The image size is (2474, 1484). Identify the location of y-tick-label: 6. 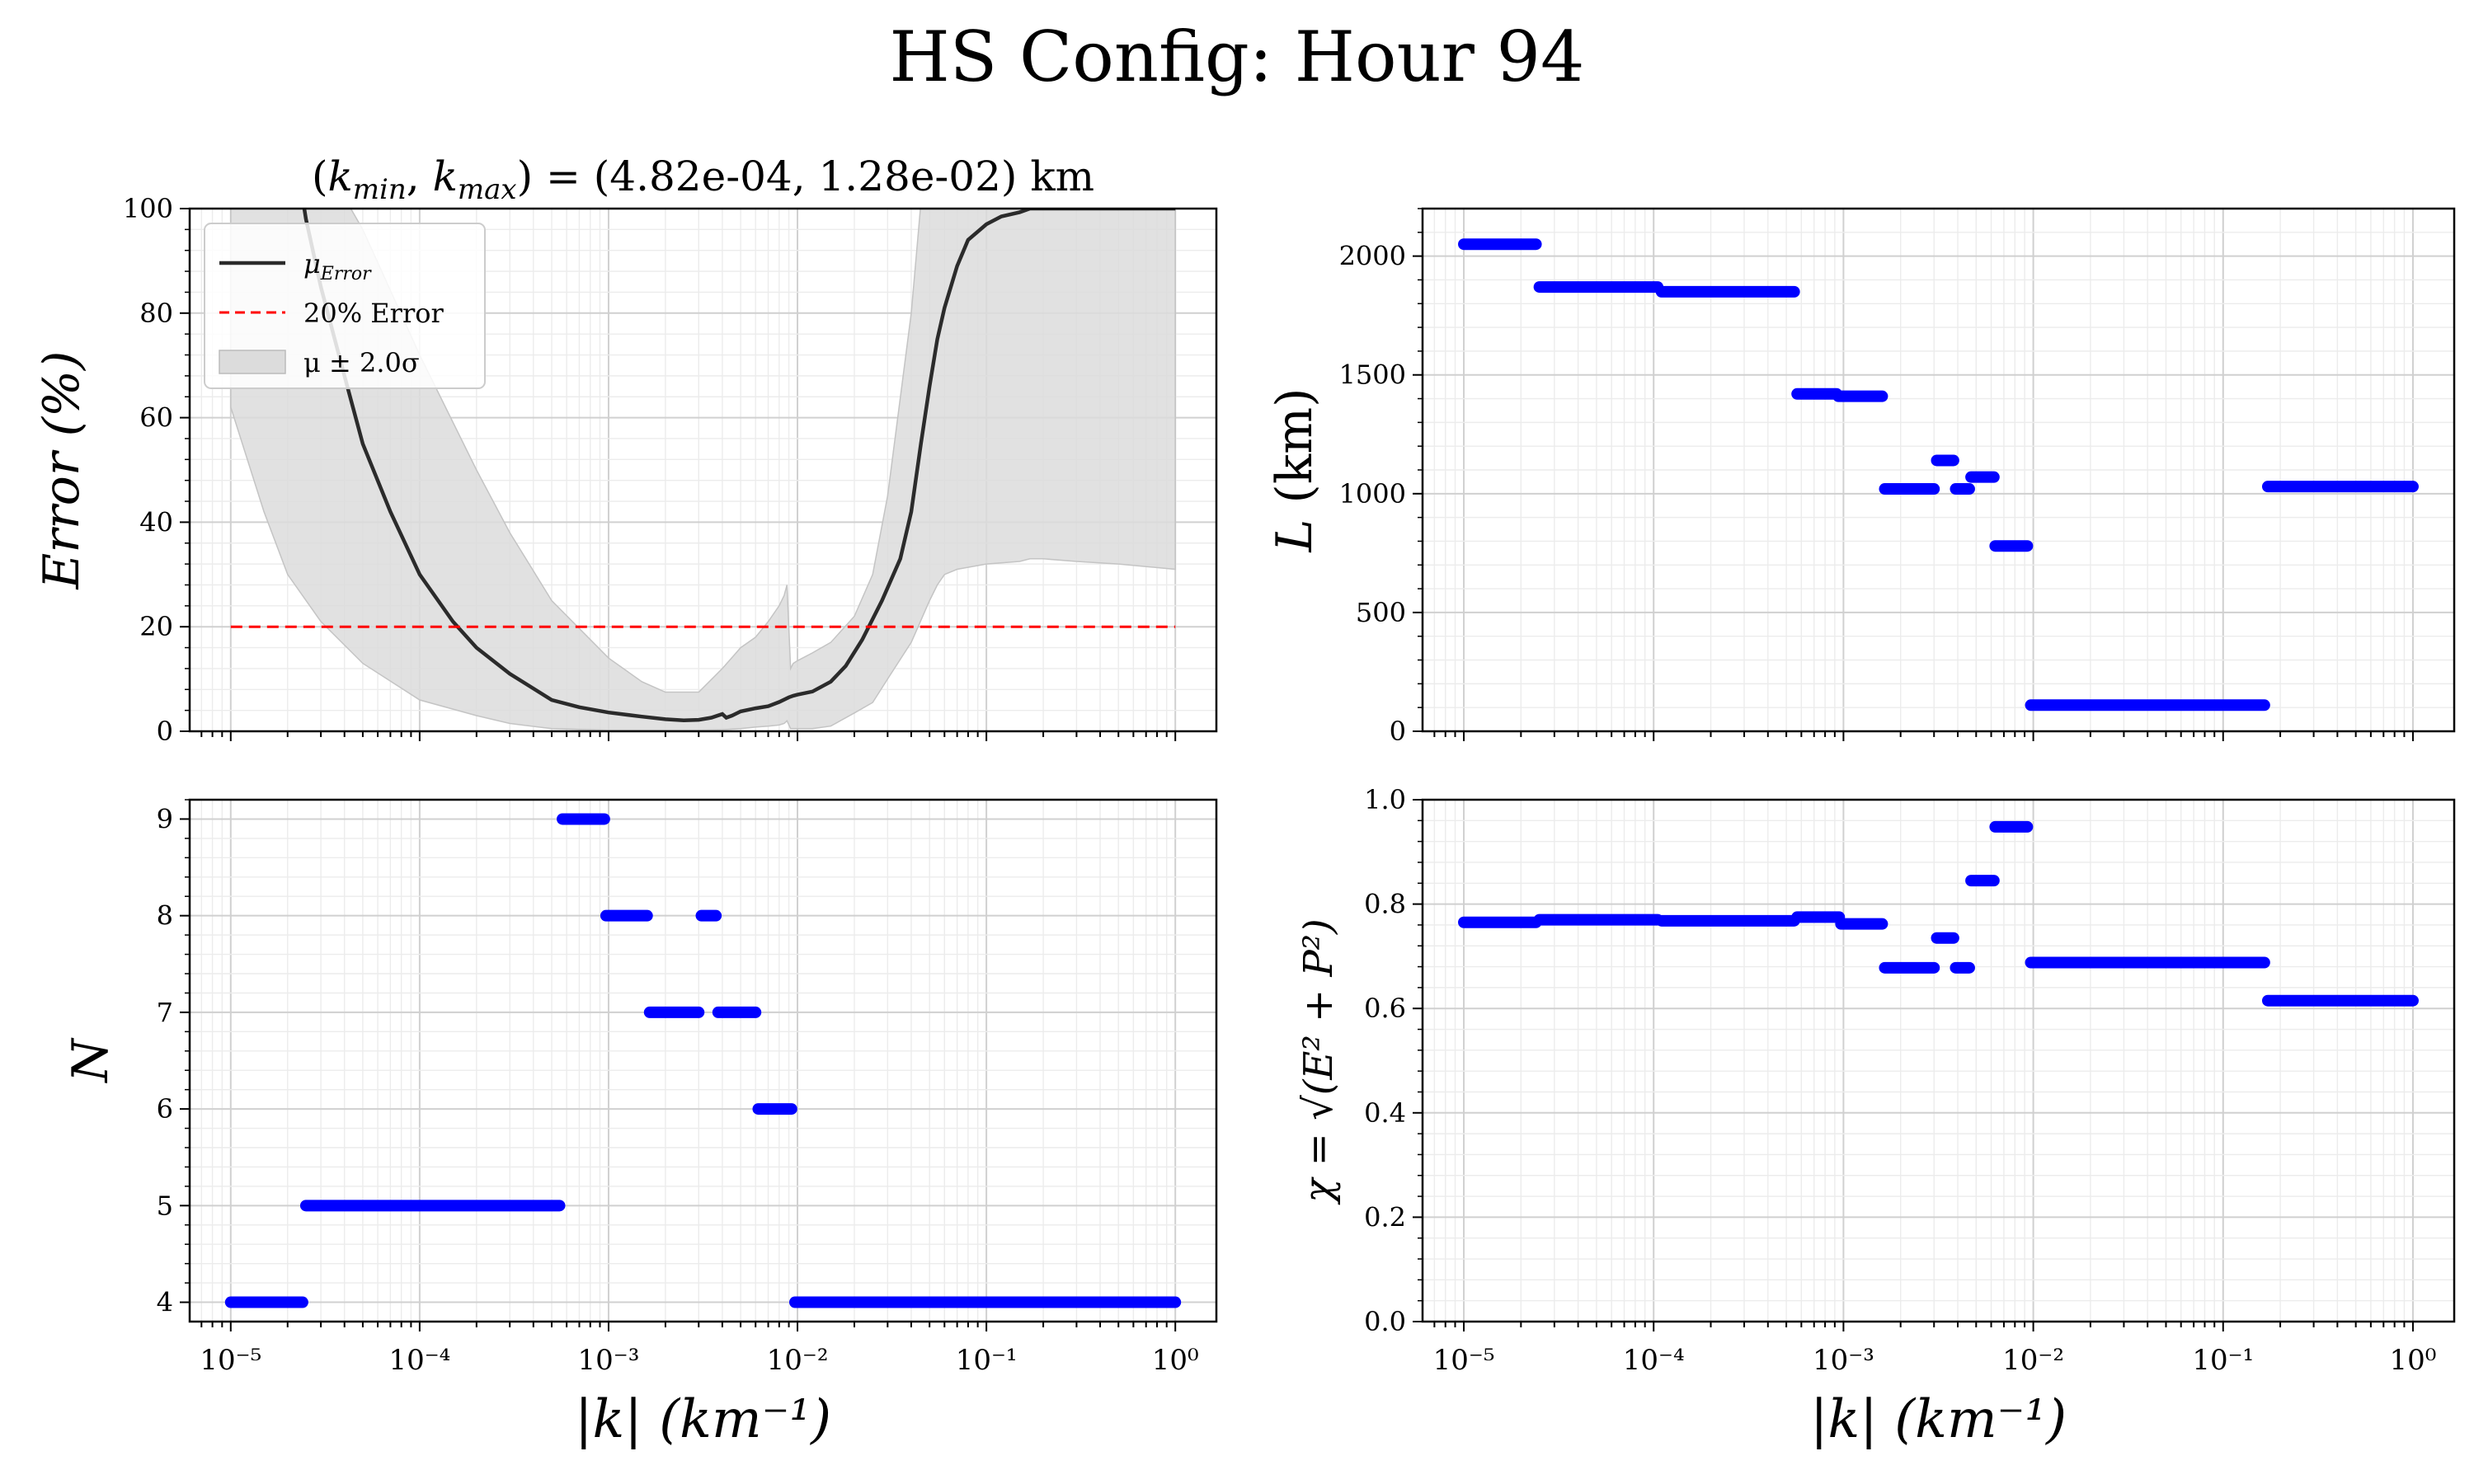
(165, 1109).